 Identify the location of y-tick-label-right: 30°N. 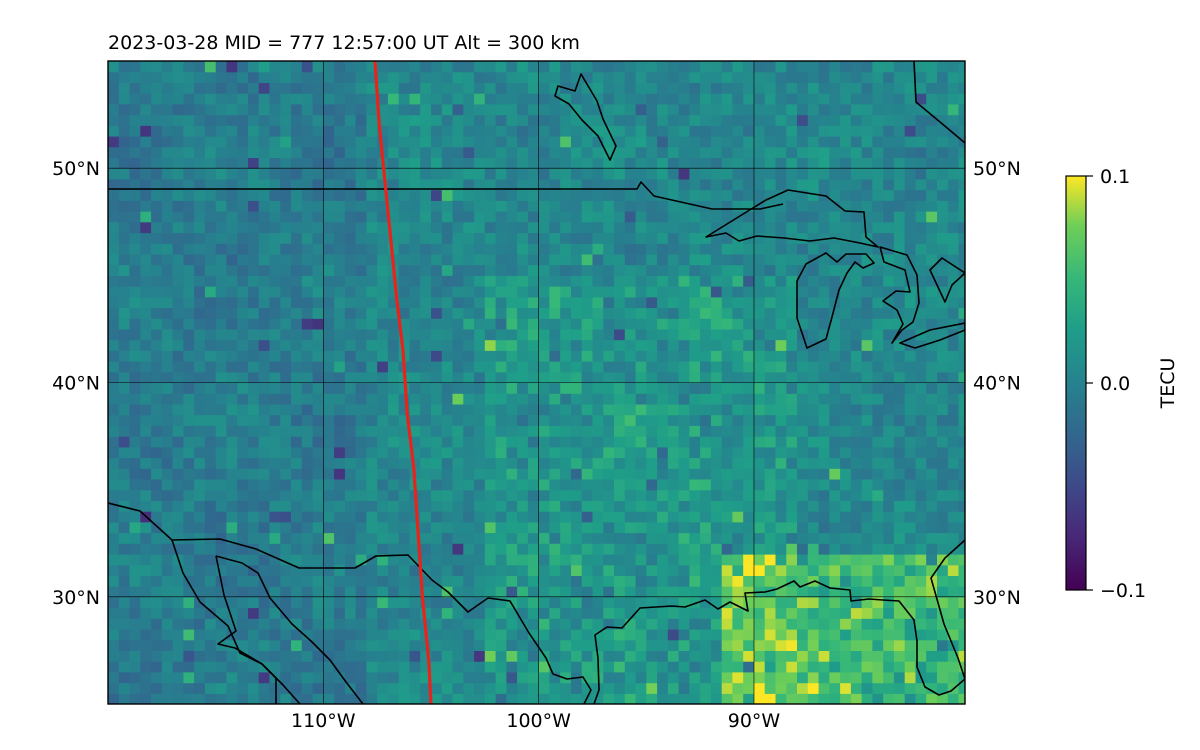
(997, 598).